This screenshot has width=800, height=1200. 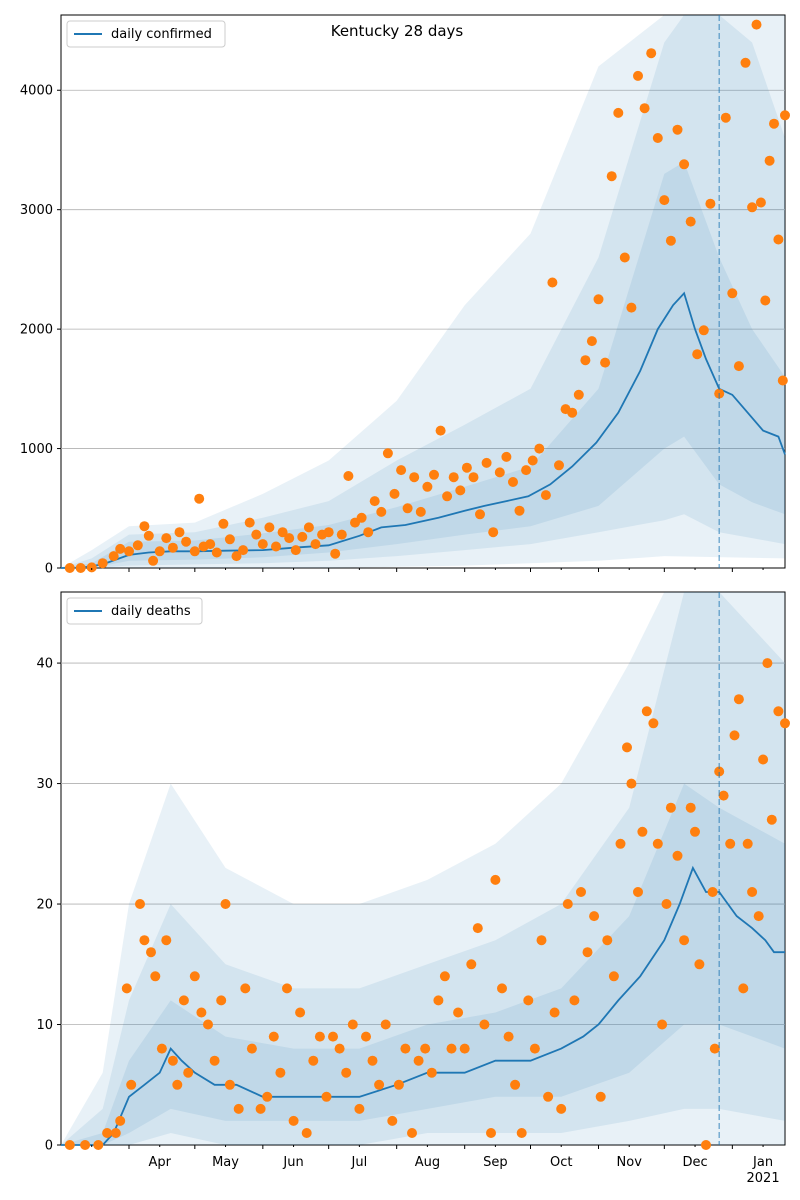 I want to click on deaths-x-tick-label: Jul, so click(x=359, y=1162).